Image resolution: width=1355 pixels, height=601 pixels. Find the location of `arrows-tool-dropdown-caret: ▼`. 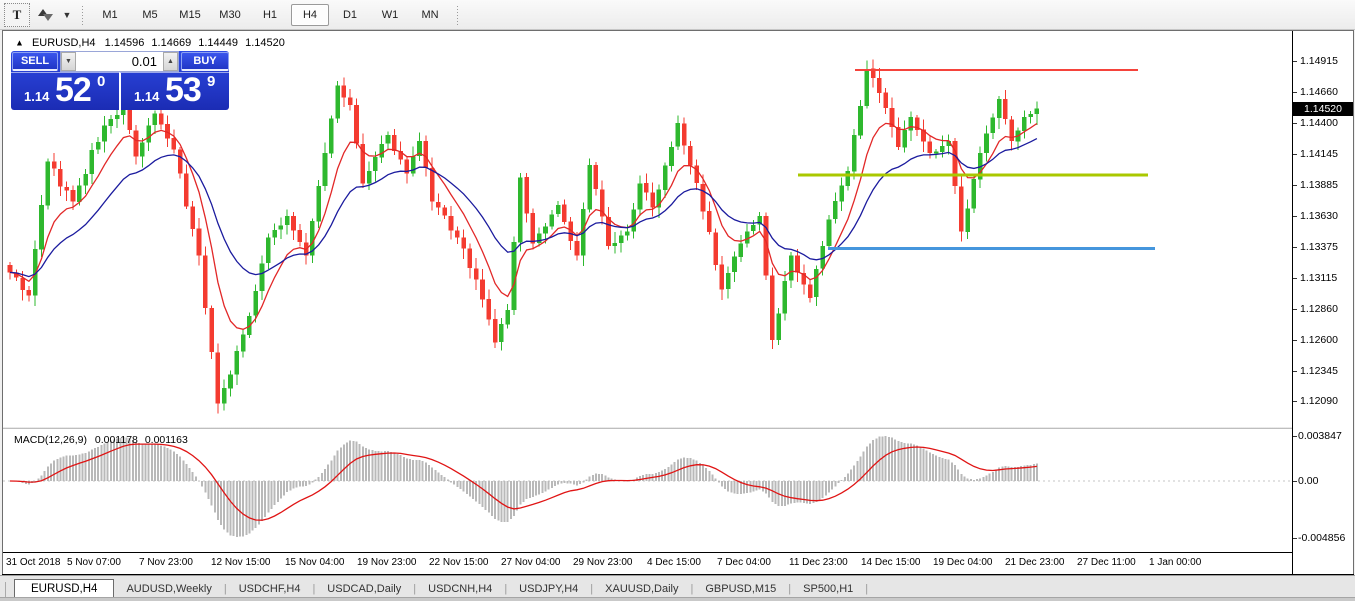

arrows-tool-dropdown-caret: ▼ is located at coordinates (67, 14).